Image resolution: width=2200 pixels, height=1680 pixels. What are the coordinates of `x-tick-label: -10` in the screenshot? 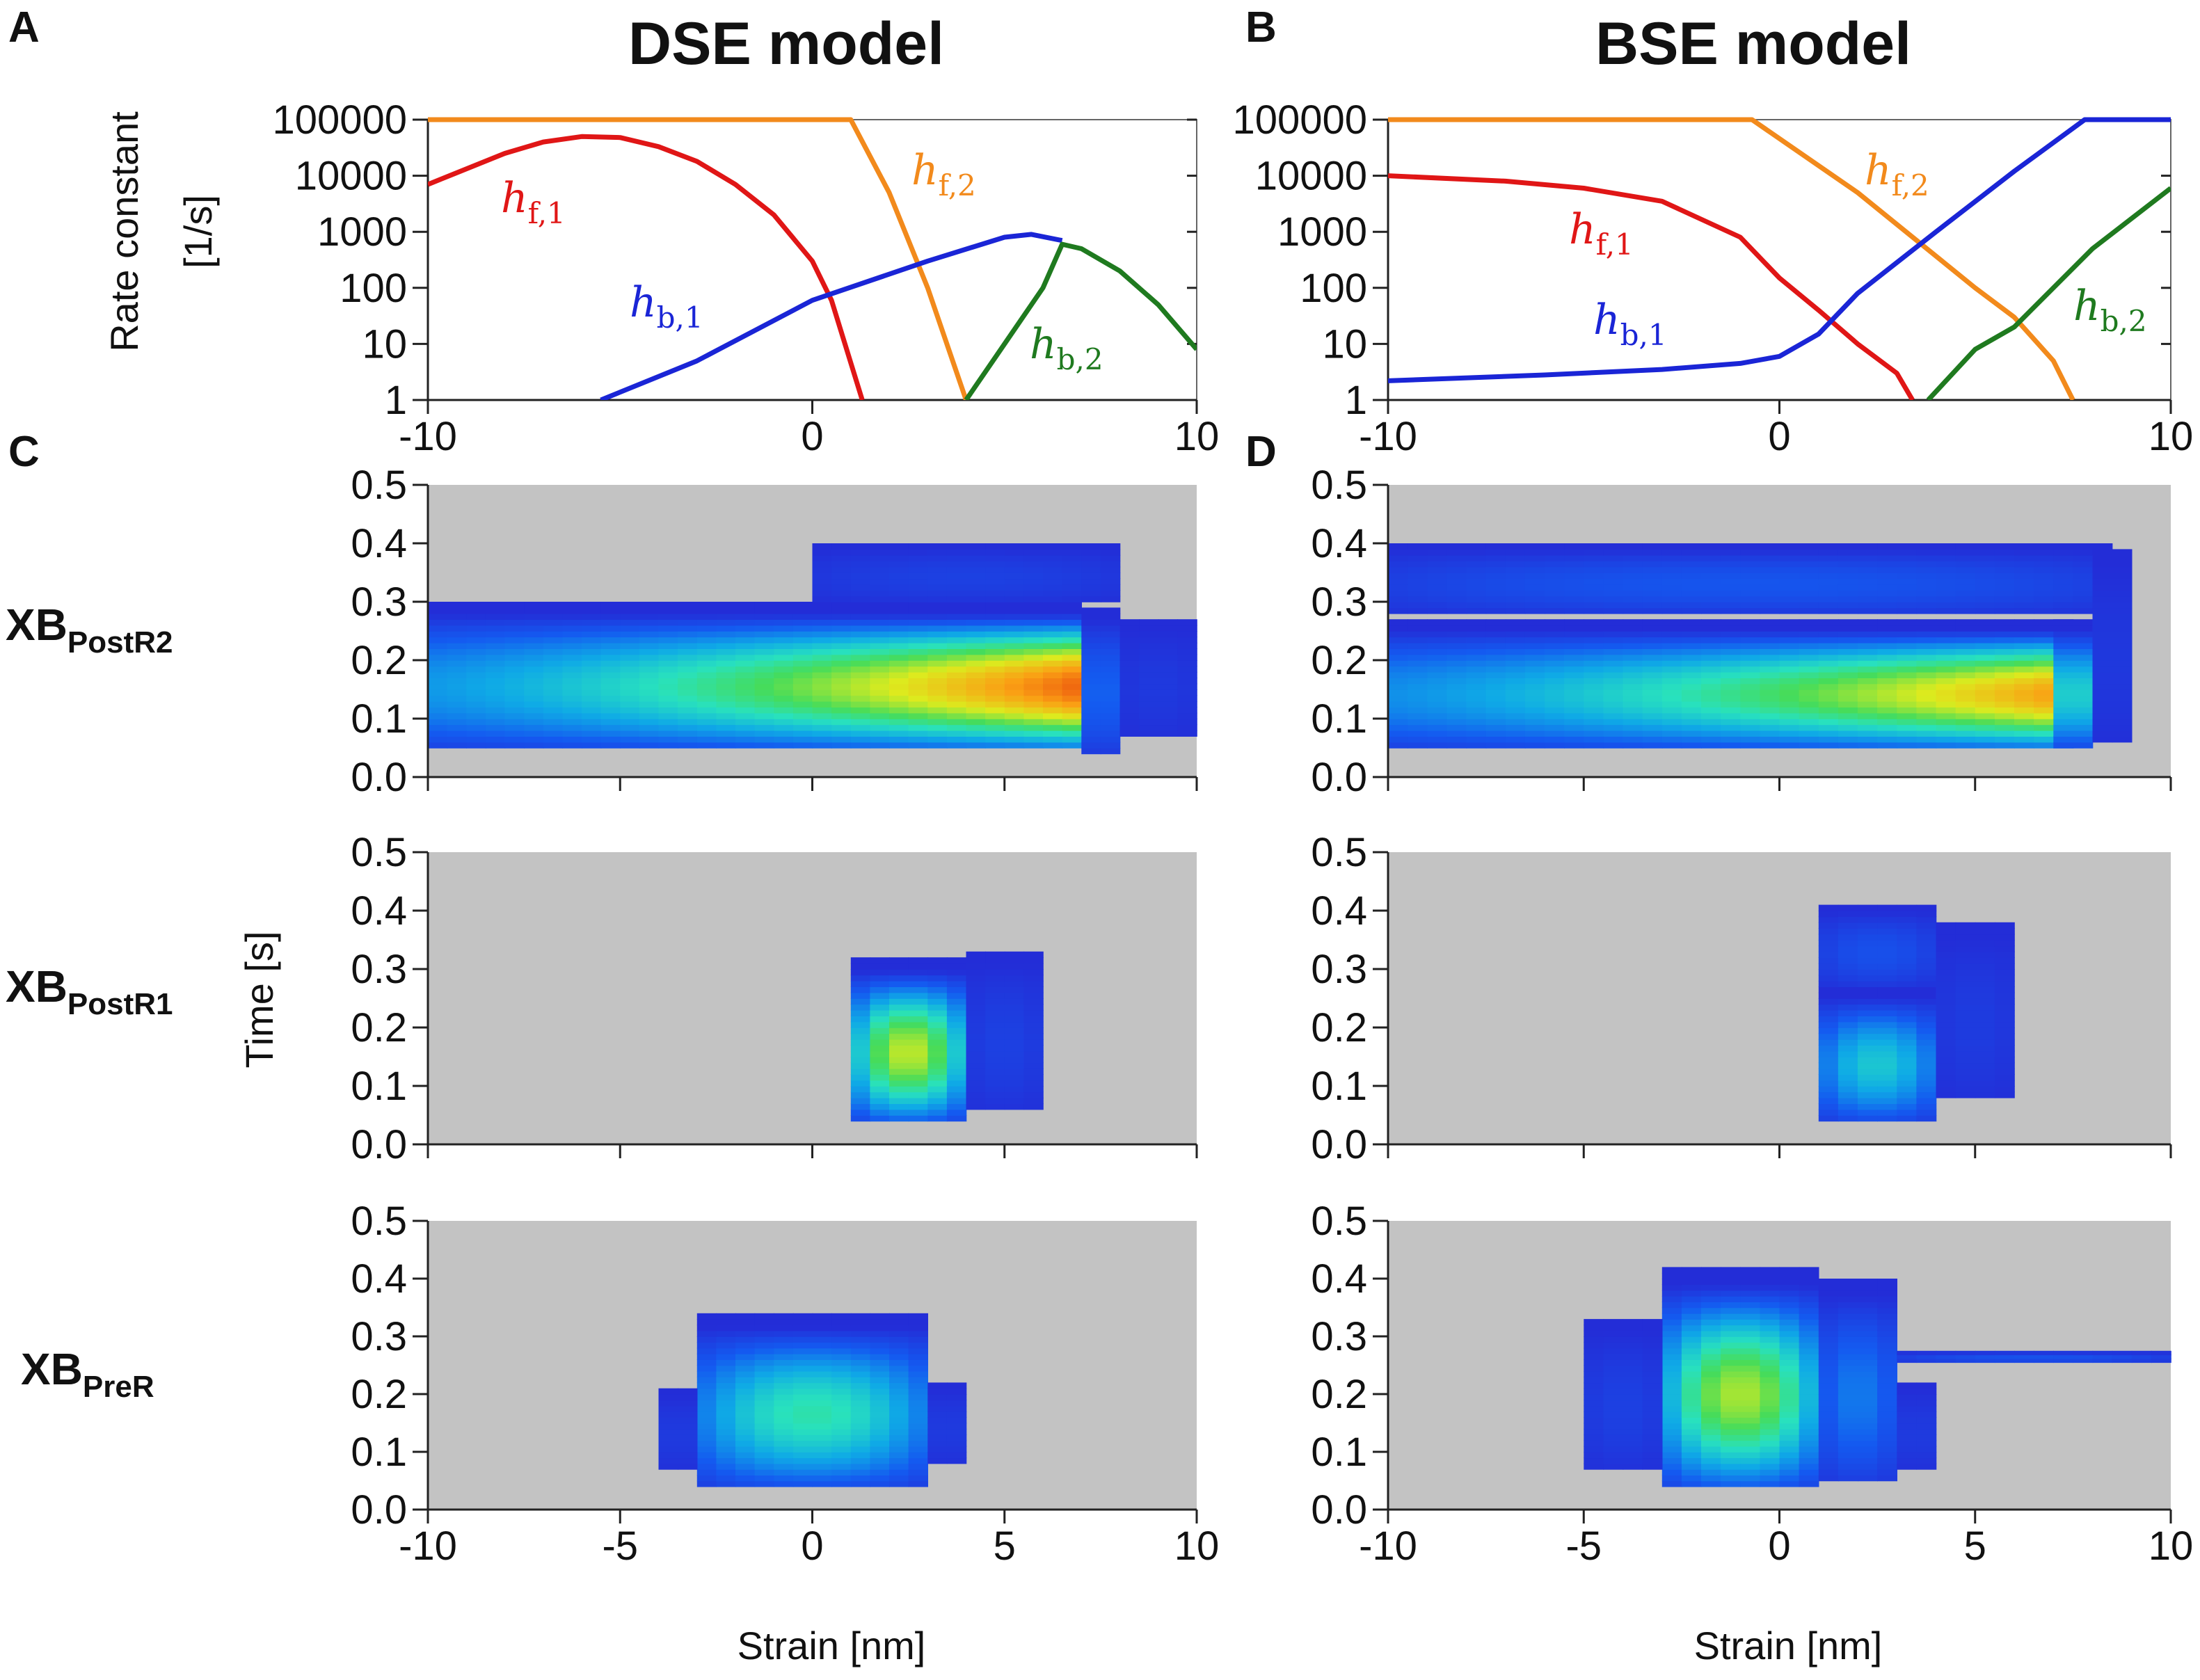 It's located at (1388, 436).